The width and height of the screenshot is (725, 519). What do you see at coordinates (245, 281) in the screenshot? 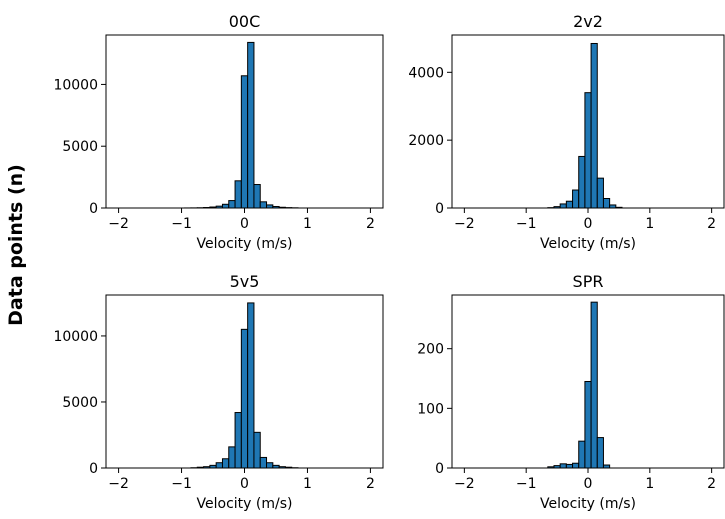
I see `panel-title: 5v5` at bounding box center [245, 281].